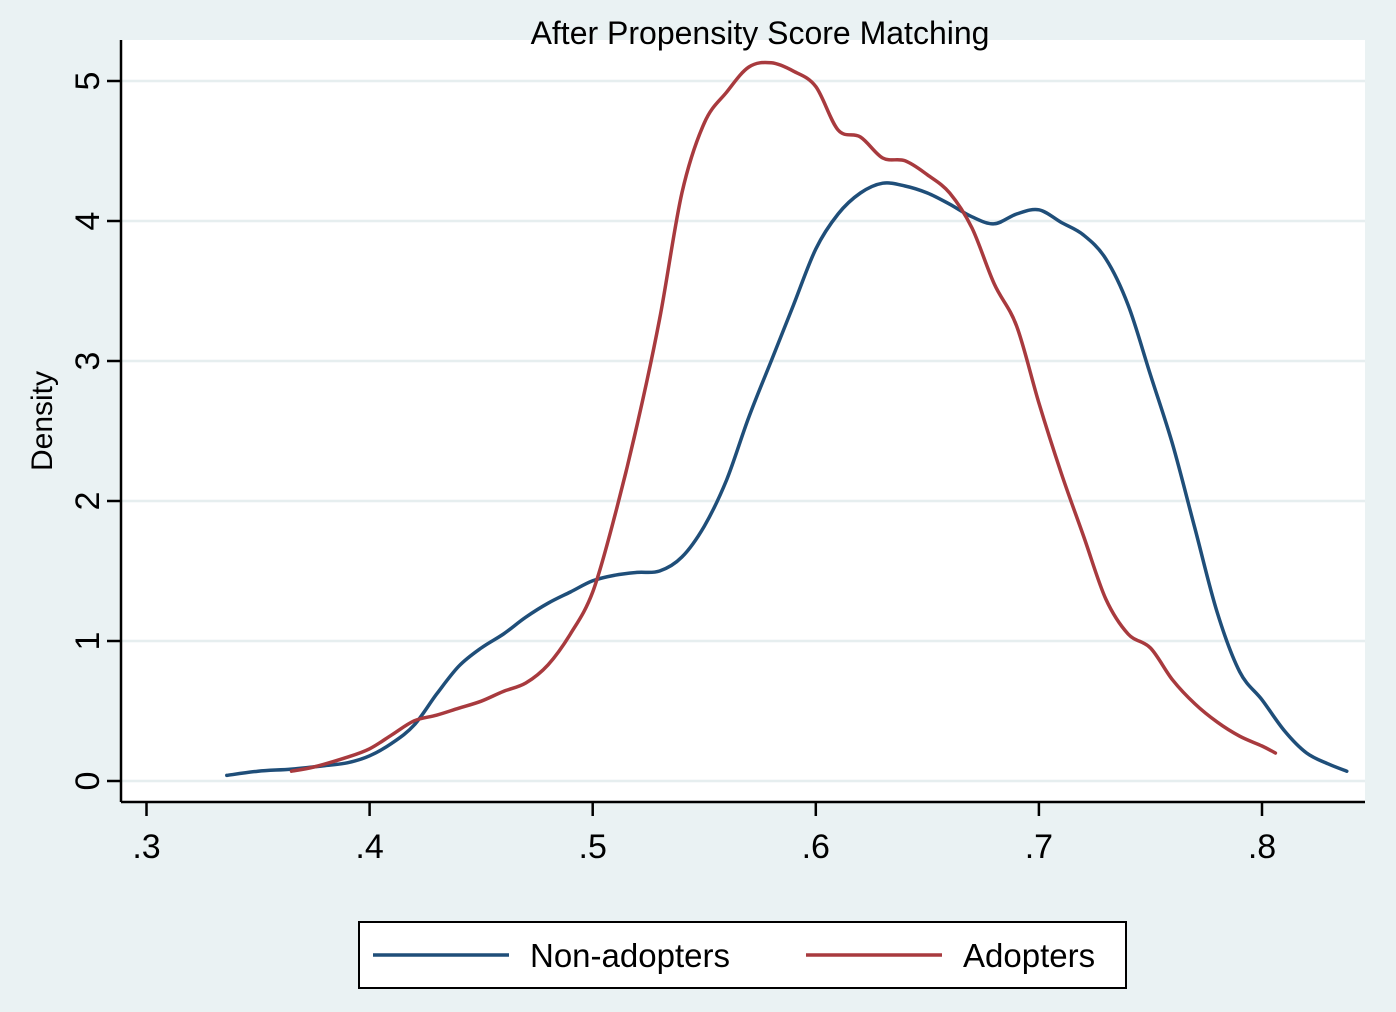  What do you see at coordinates (88, 501) in the screenshot?
I see `y-tick-label-2: 2` at bounding box center [88, 501].